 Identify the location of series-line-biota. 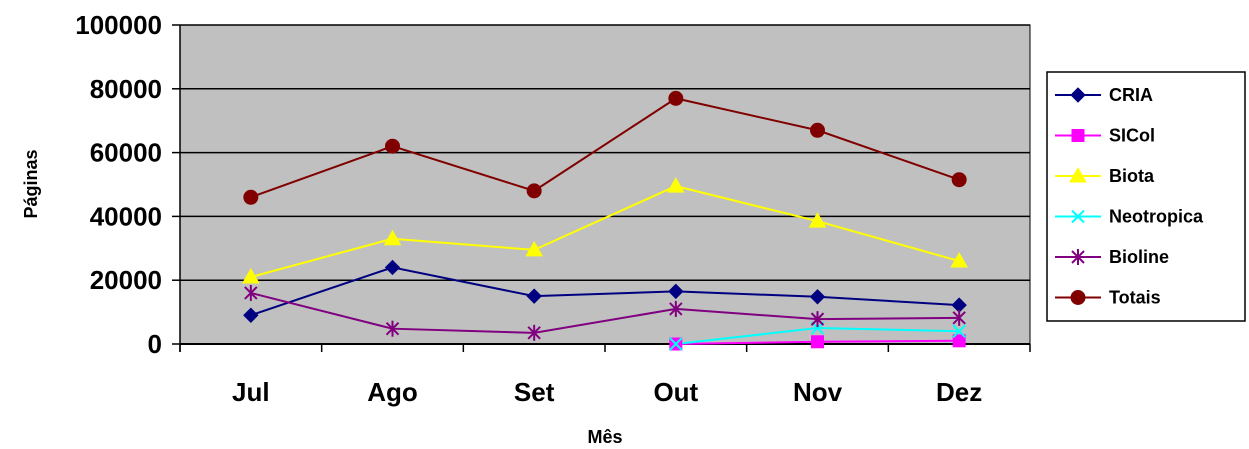
(605, 231).